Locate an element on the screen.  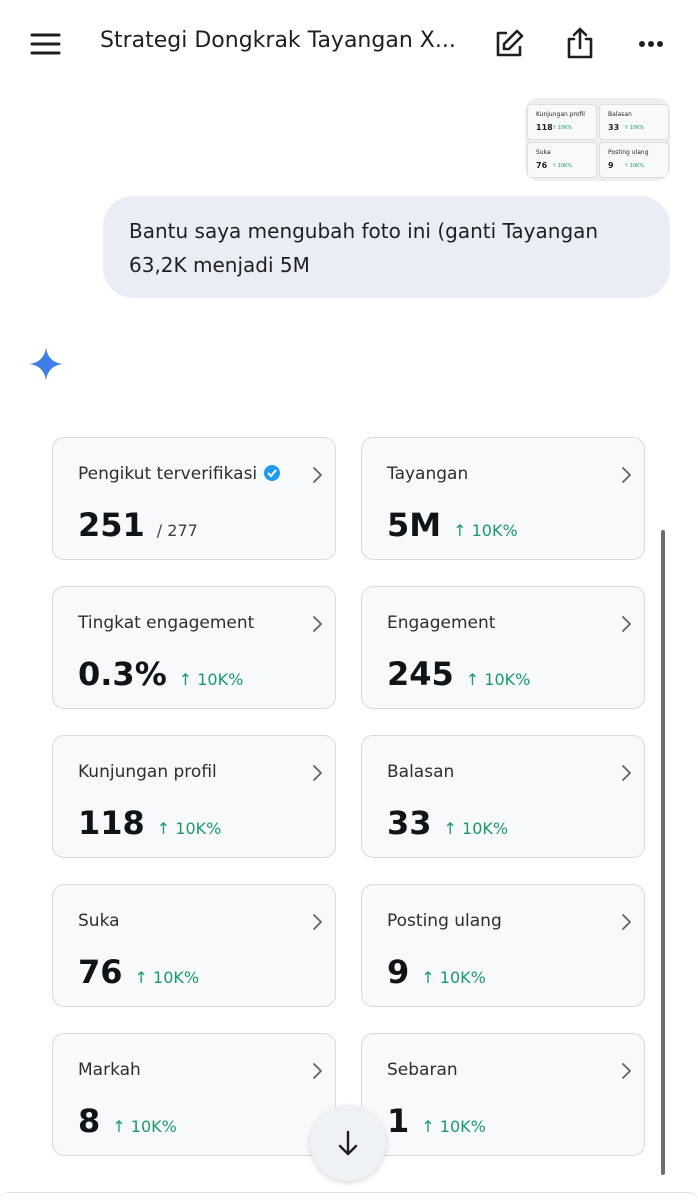
stat-label: Posting ulang is located at coordinates (444, 921).